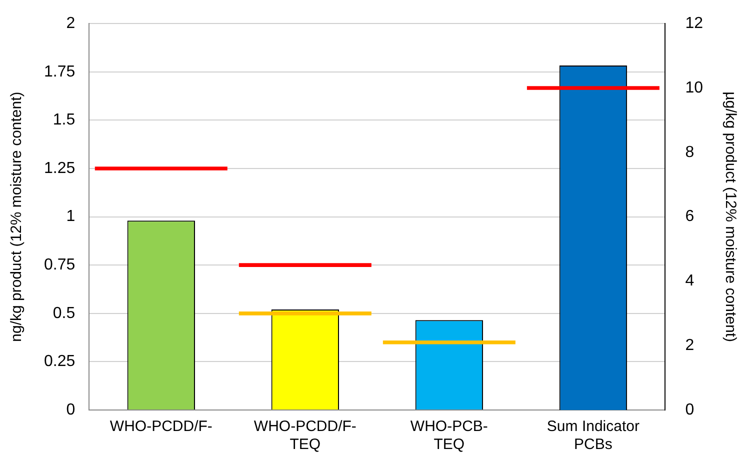 Image resolution: width=747 pixels, height=462 pixels. I want to click on y-tick-label: 1.75, so click(60, 71).